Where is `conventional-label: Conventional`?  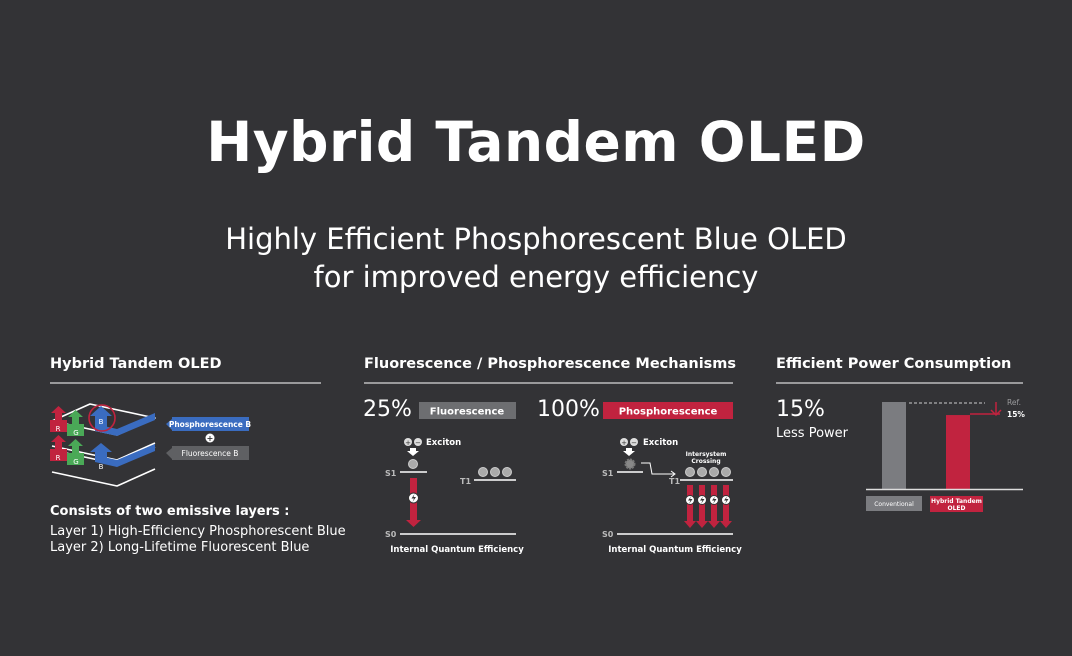 conventional-label: Conventional is located at coordinates (894, 504).